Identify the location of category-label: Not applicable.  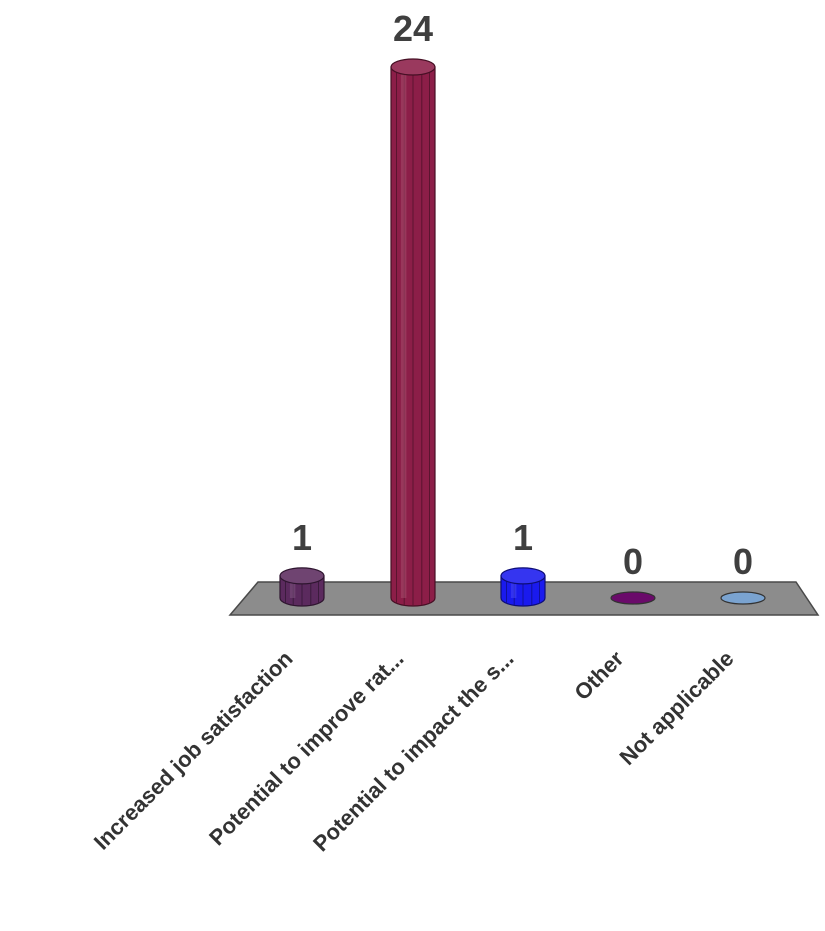
(677, 708).